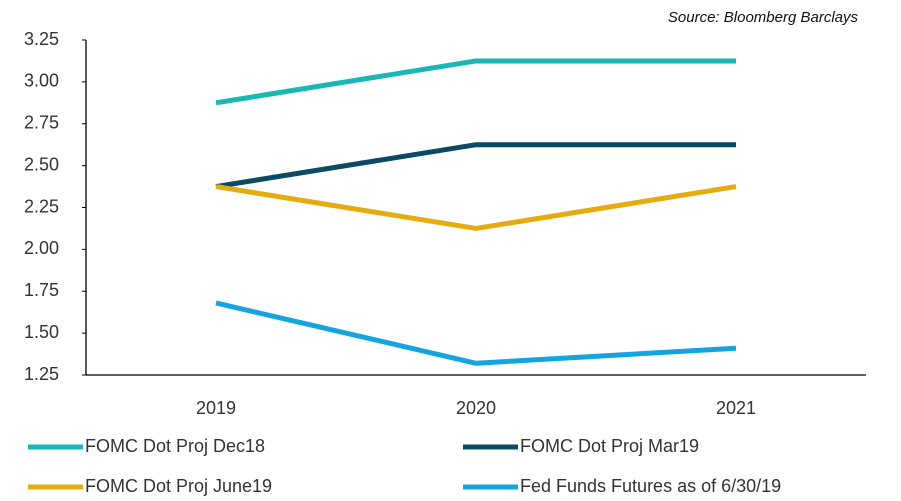 This screenshot has height=501, width=901. I want to click on legend-label: Fed Funds Futures as of 6/30/19, so click(650, 486).